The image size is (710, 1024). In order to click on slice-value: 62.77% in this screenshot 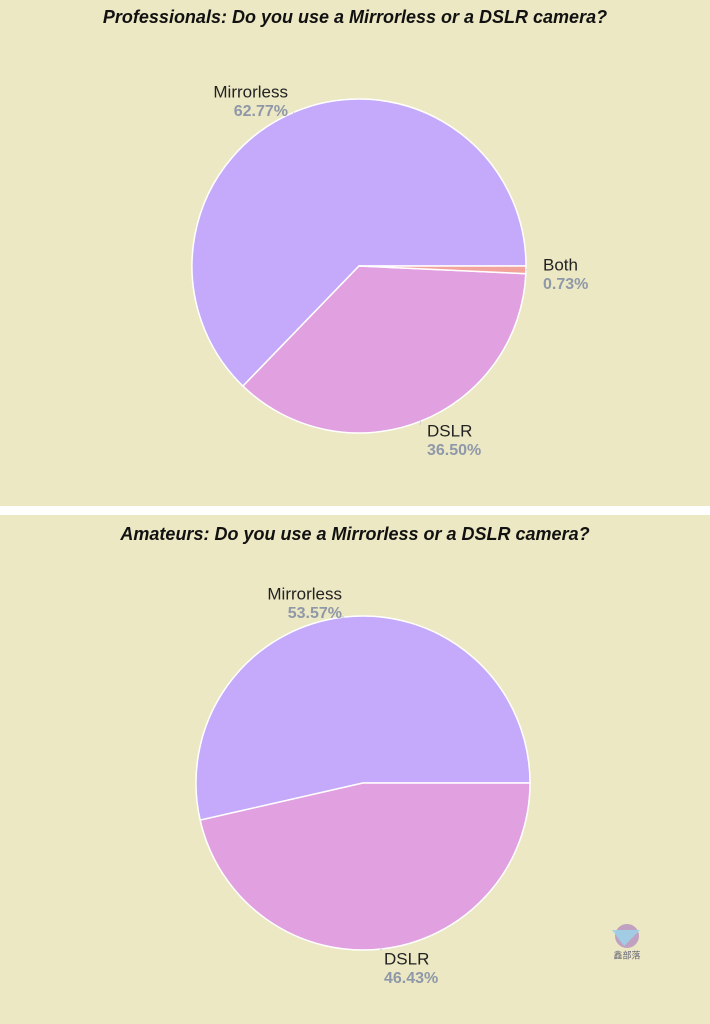, I will do `click(261, 111)`.